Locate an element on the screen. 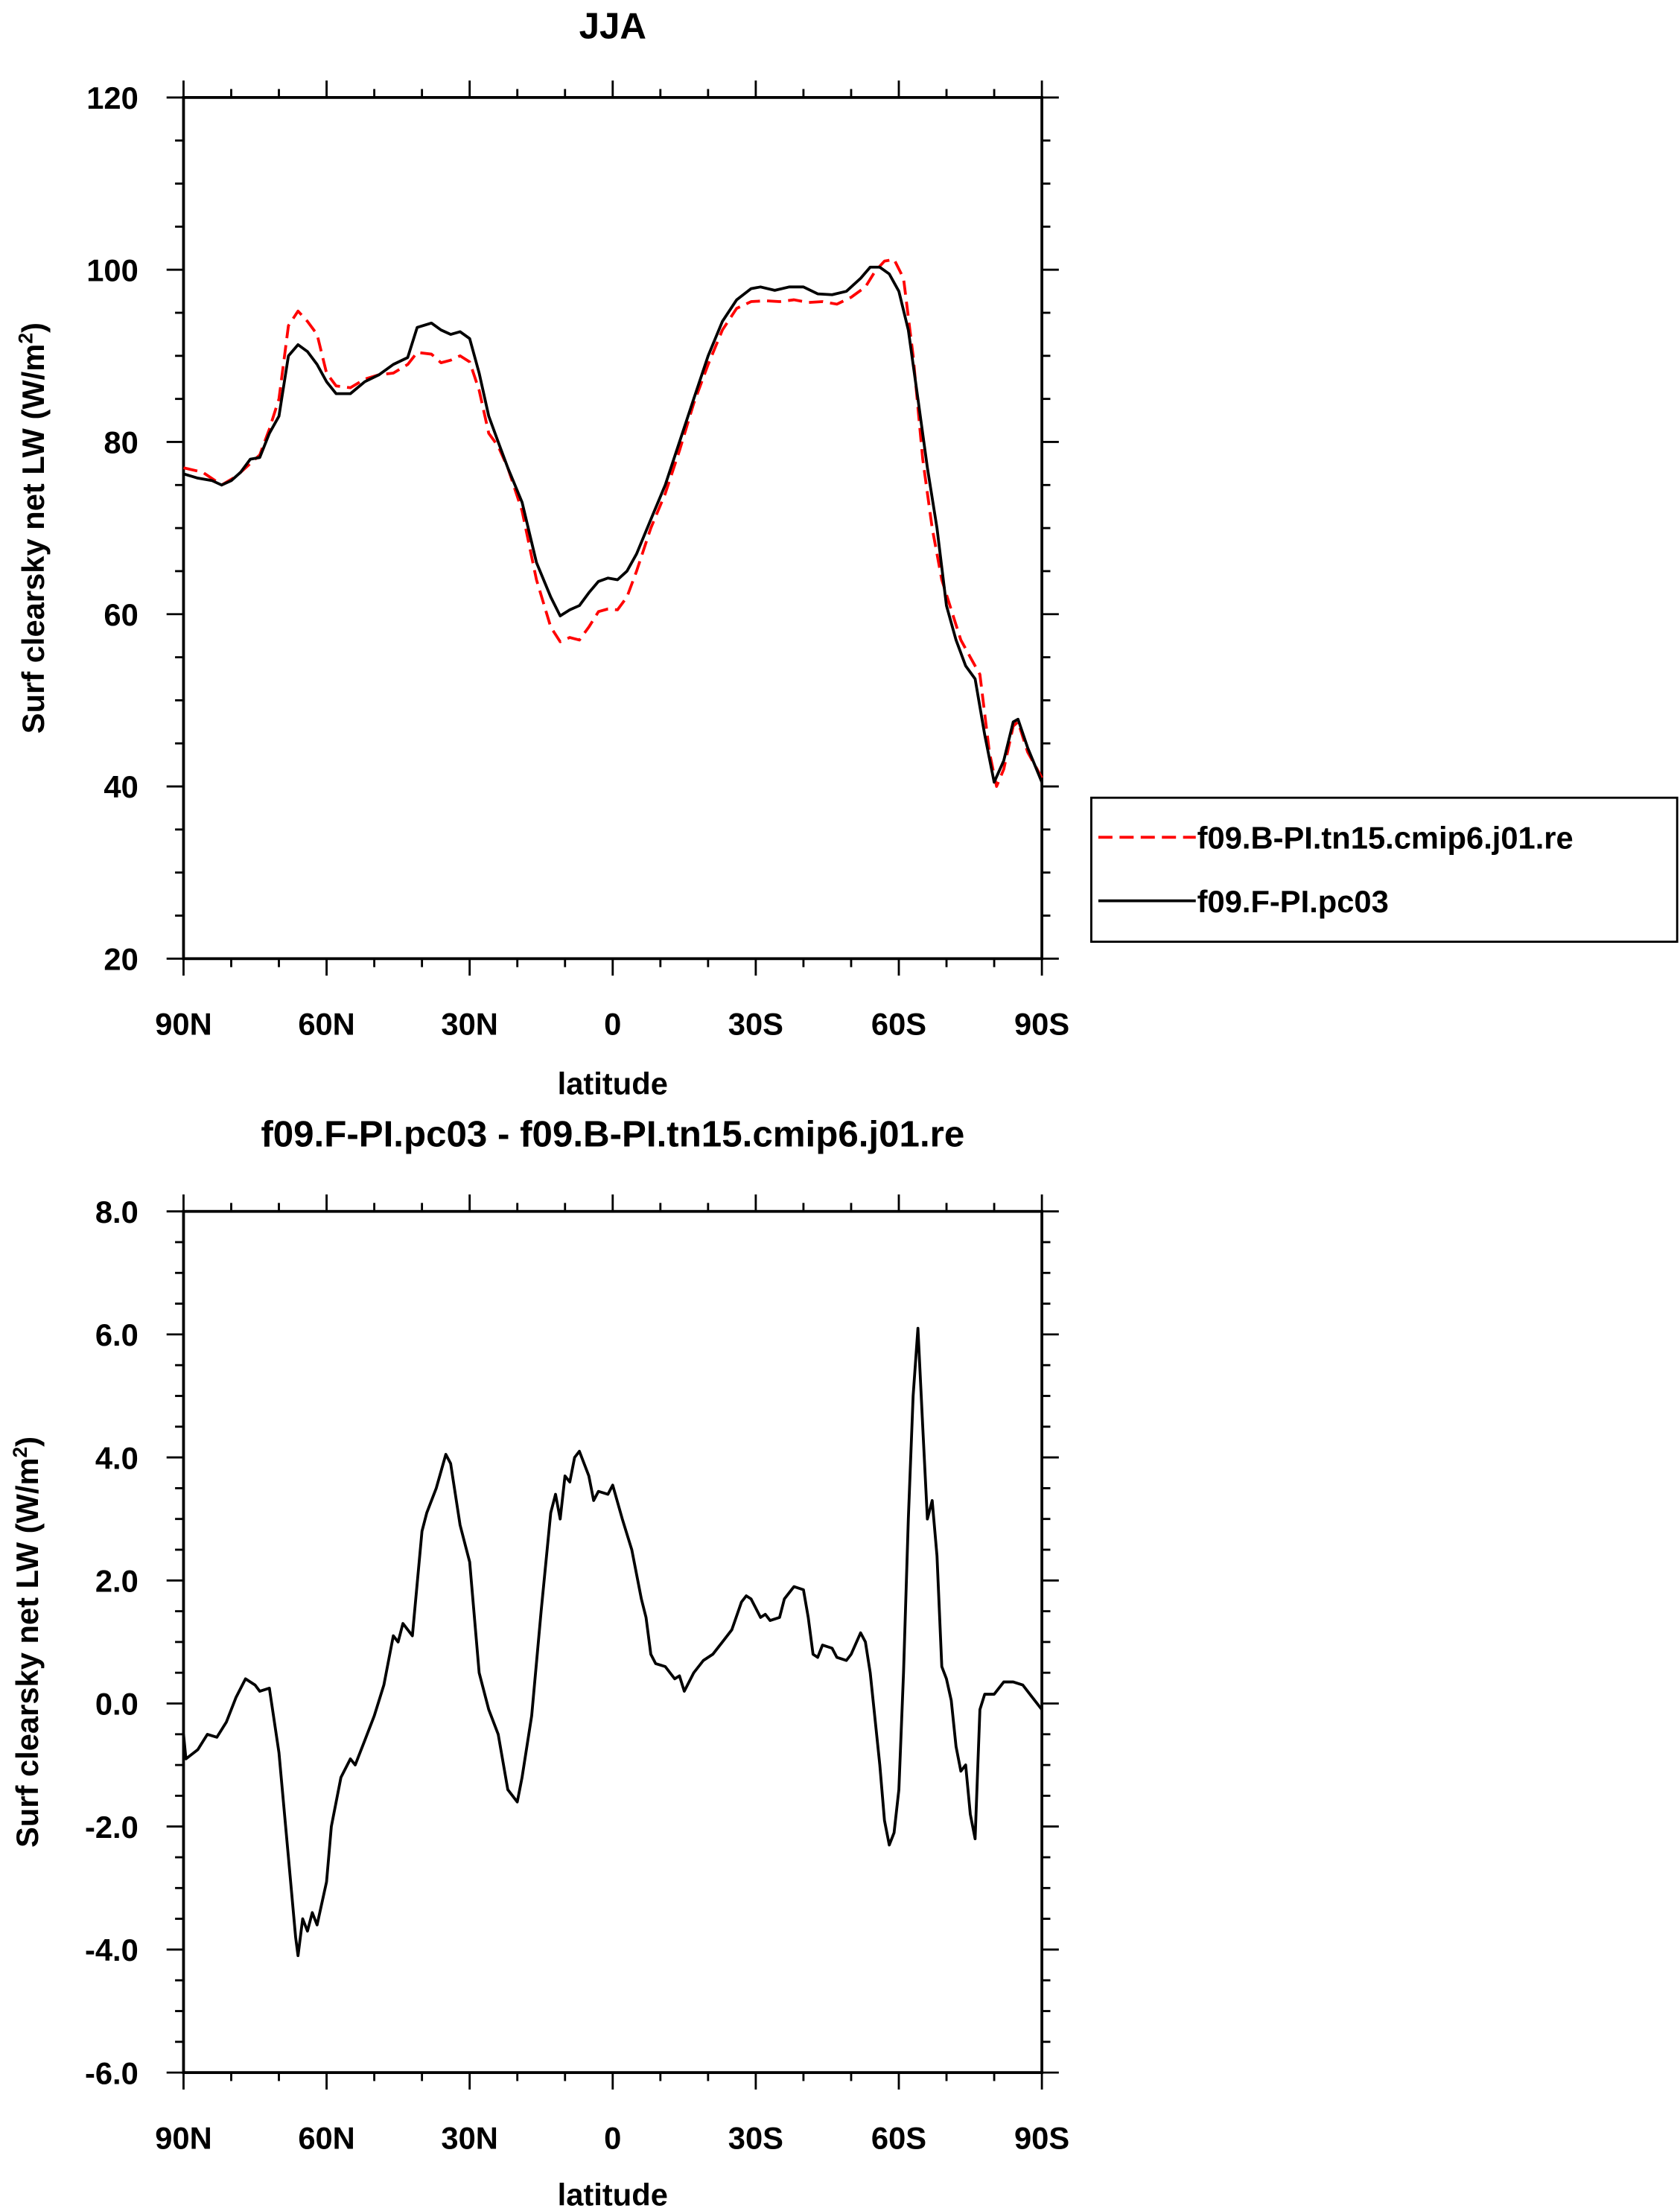  series-line-f09-f-pi-pc03 is located at coordinates (612, 524).